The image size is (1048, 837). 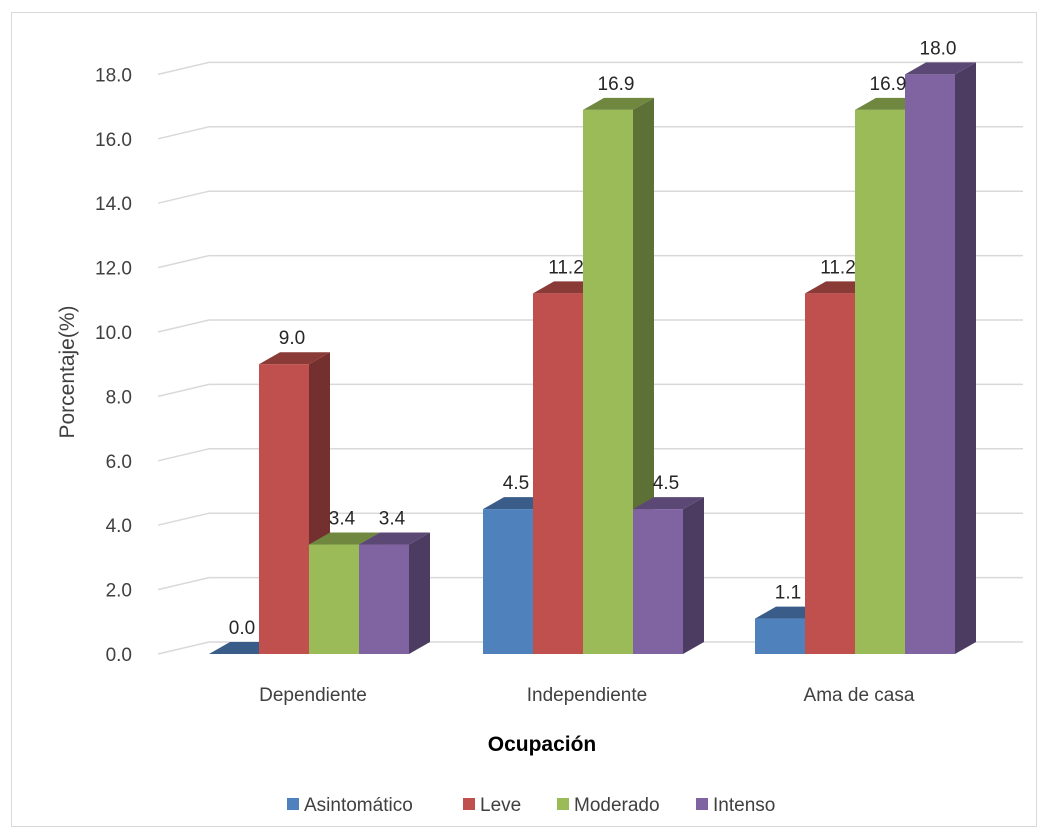 I want to click on x-axis-categories: Dependiente Independiente Ama de casa, so click(x=587, y=695).